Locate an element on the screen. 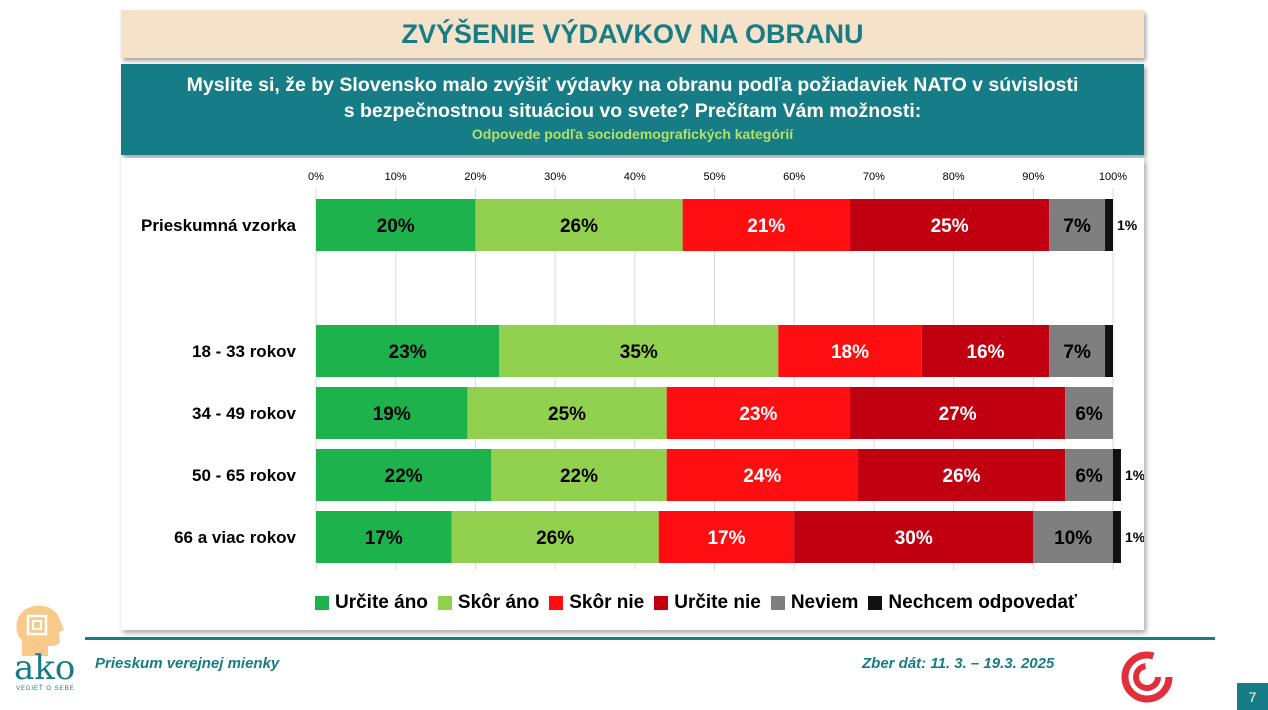  data-label: 10% is located at coordinates (1073, 538).